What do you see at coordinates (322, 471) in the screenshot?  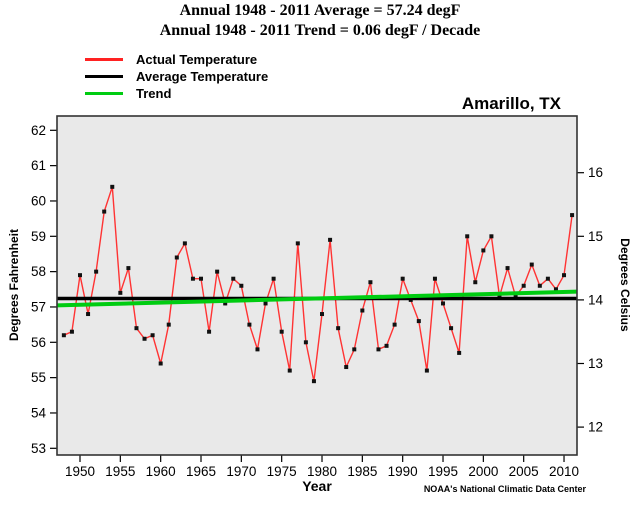 I see `x-tick-label: 1980` at bounding box center [322, 471].